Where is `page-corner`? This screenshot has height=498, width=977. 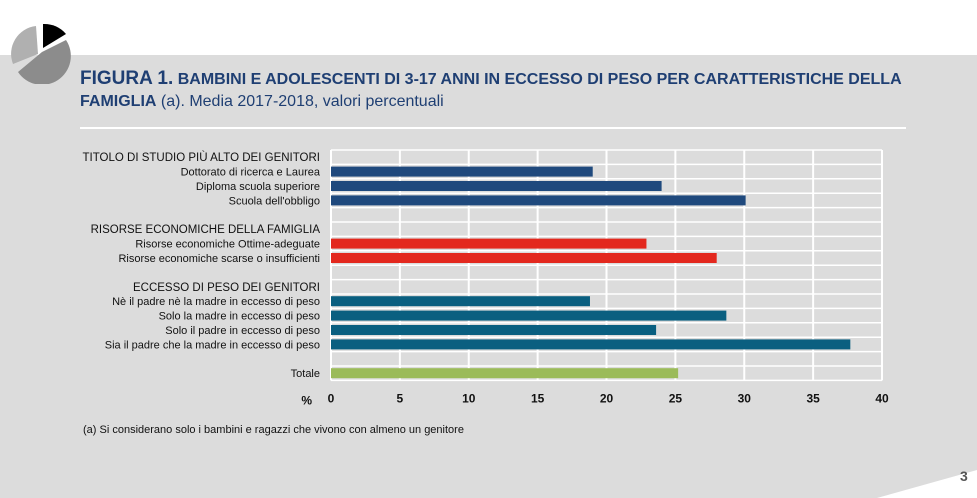 page-corner is located at coordinates (927, 484).